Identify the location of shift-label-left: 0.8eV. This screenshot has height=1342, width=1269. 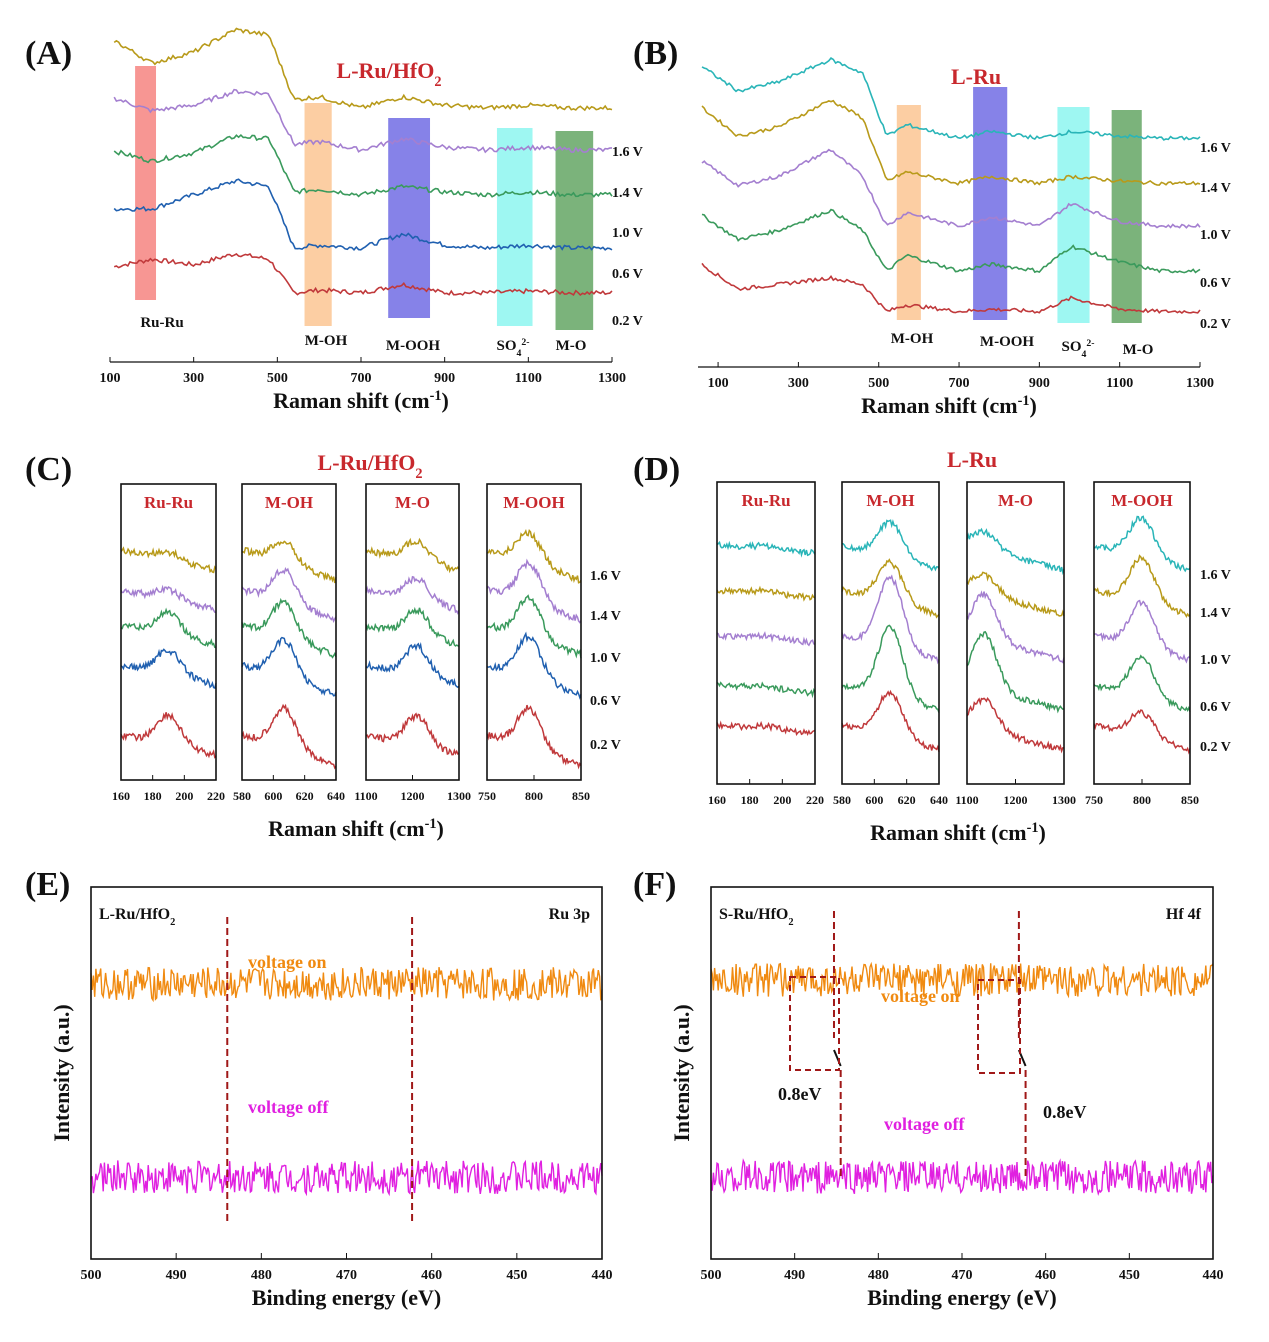
(800, 1094).